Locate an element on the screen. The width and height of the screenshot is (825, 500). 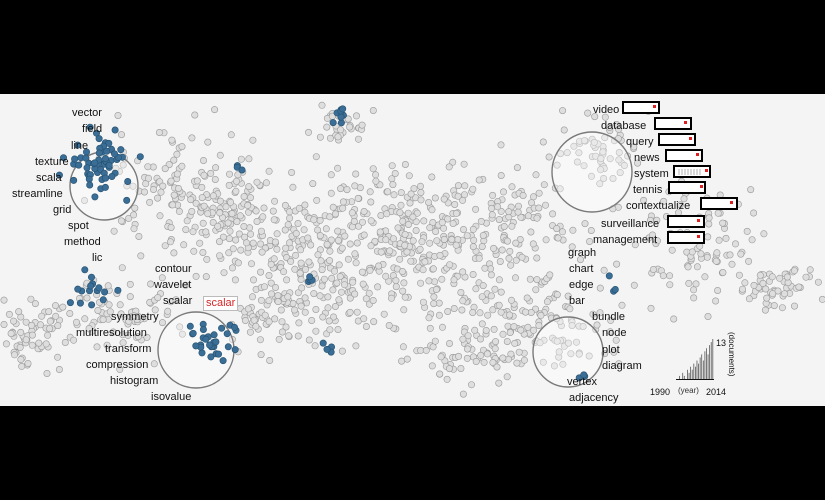
keyword-field: field is located at coordinates (92, 129).